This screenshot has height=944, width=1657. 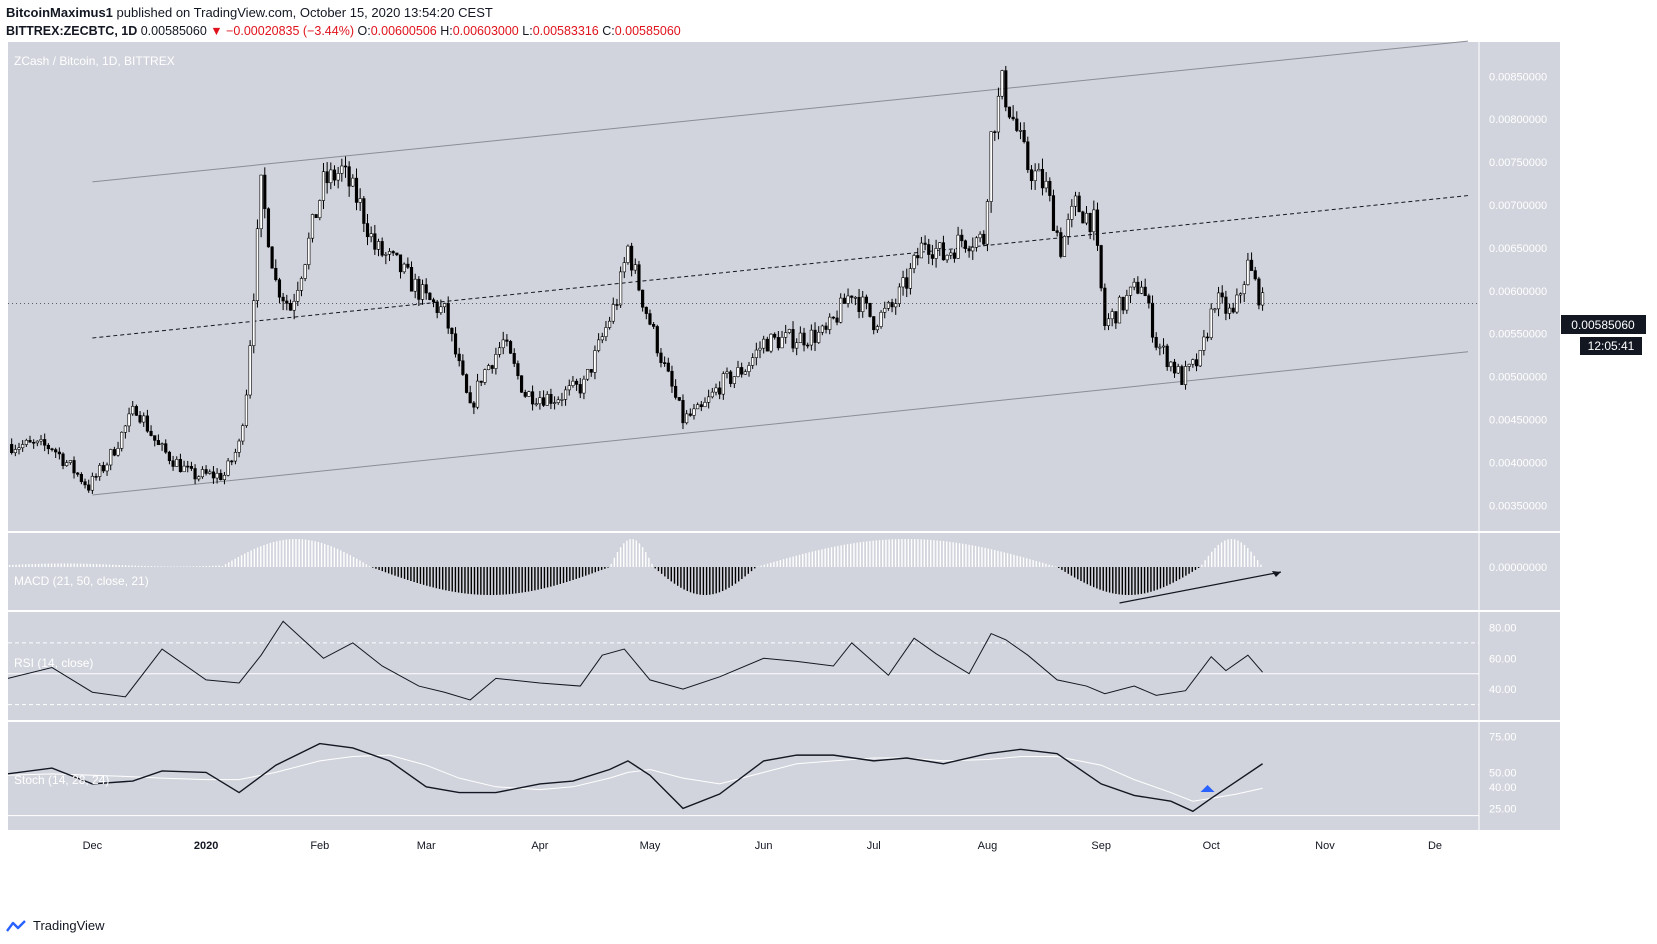 I want to click on macd-axis-bg, so click(x=1519, y=571).